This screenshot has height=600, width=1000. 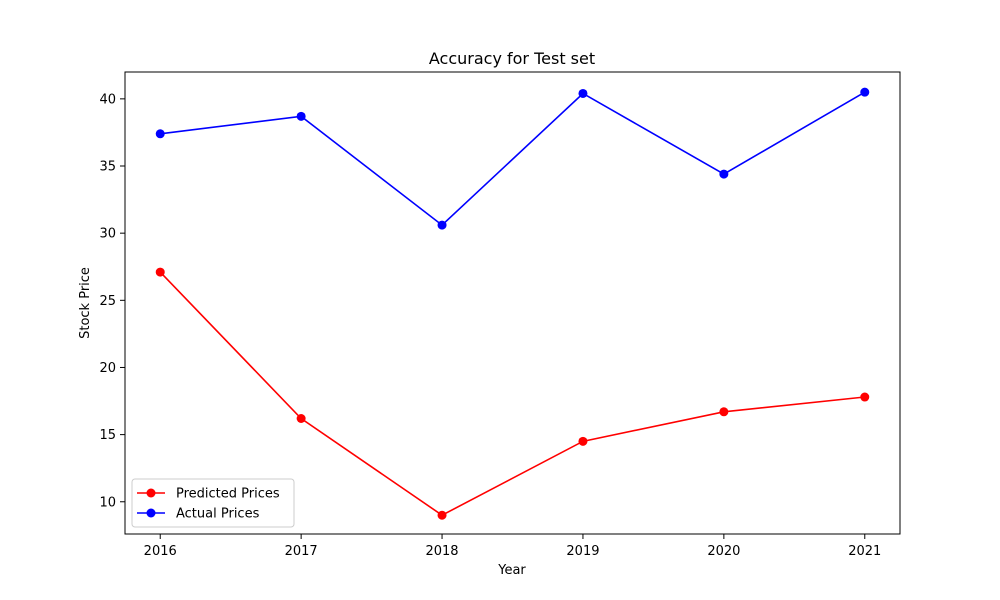 I want to click on legend-label: Actual Prices, so click(x=218, y=514).